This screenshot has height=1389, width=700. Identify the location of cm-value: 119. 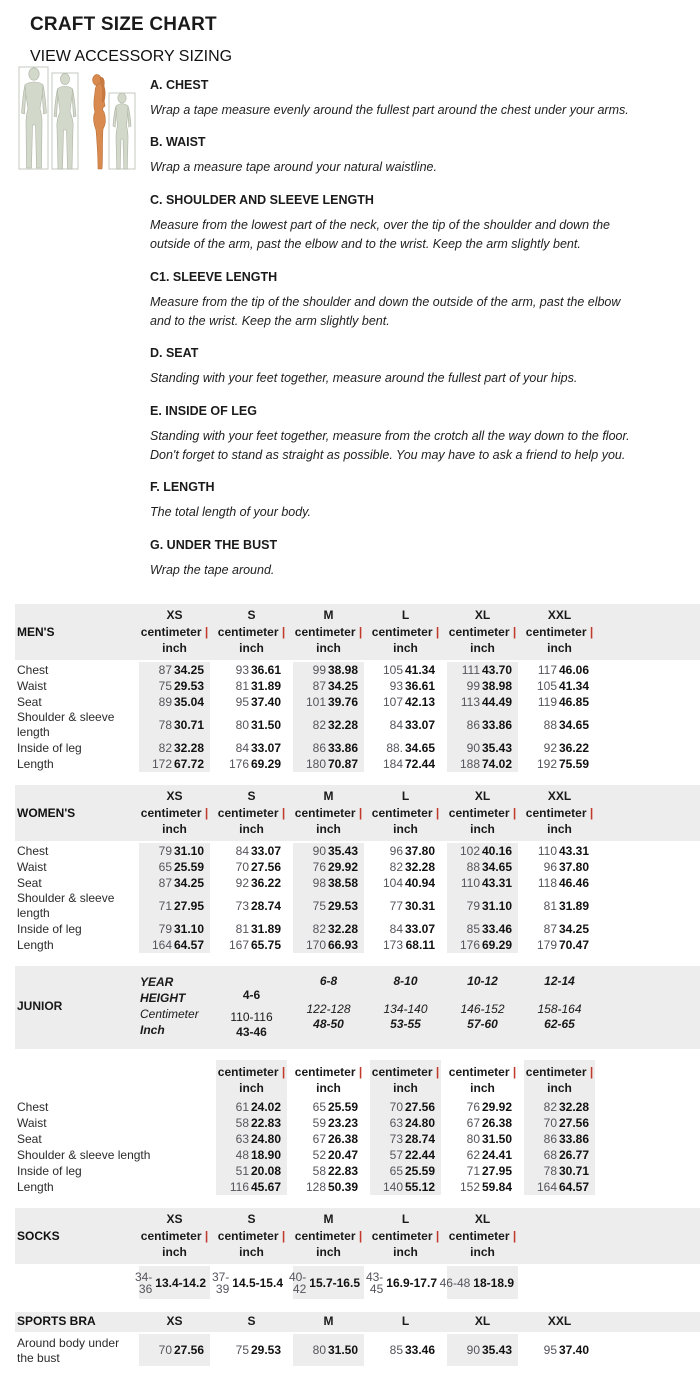
(547, 702).